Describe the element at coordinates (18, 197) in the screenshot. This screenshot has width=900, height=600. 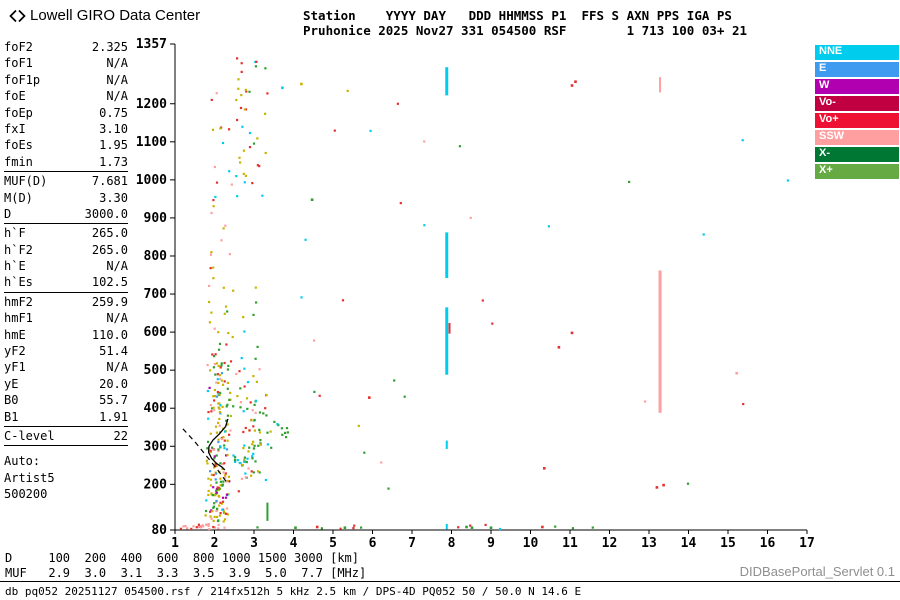
I see `param-label: M(D)` at that location.